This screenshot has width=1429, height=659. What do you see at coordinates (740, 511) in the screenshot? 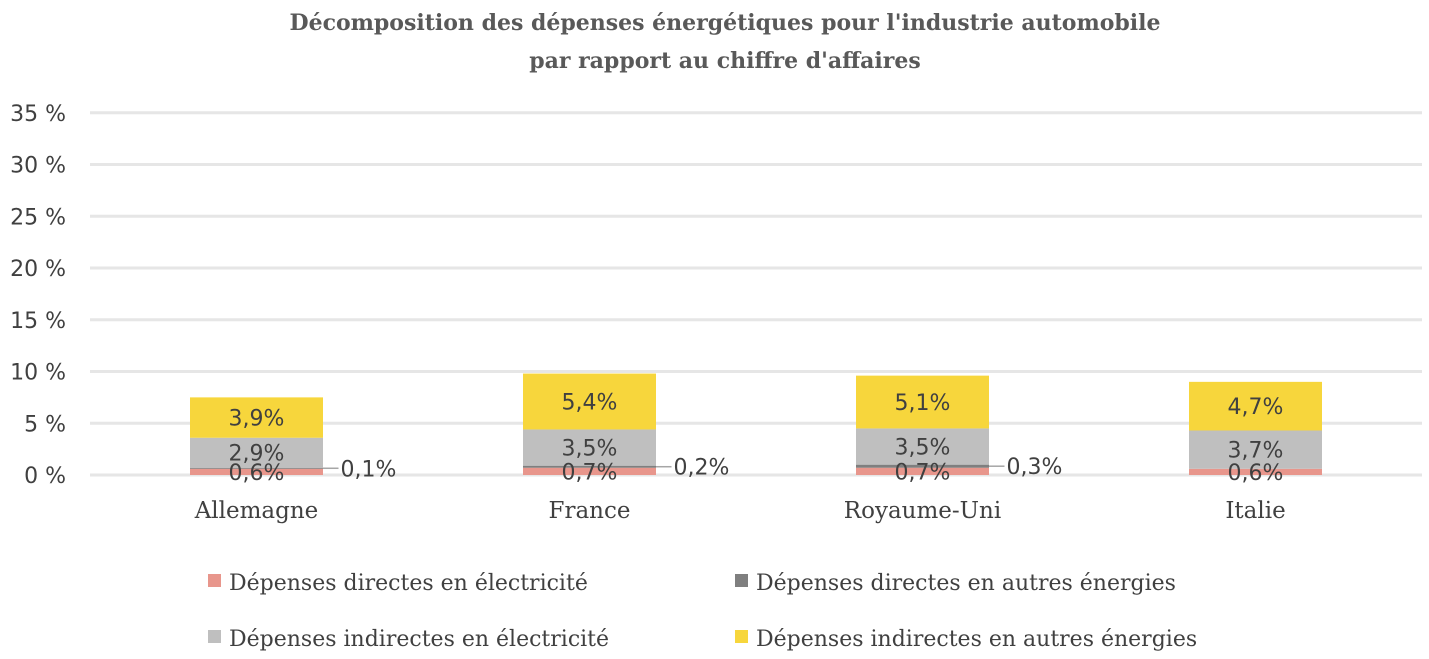
I see `x-axis-ticks: Allemagne France Royaume-Uni Italie` at bounding box center [740, 511].